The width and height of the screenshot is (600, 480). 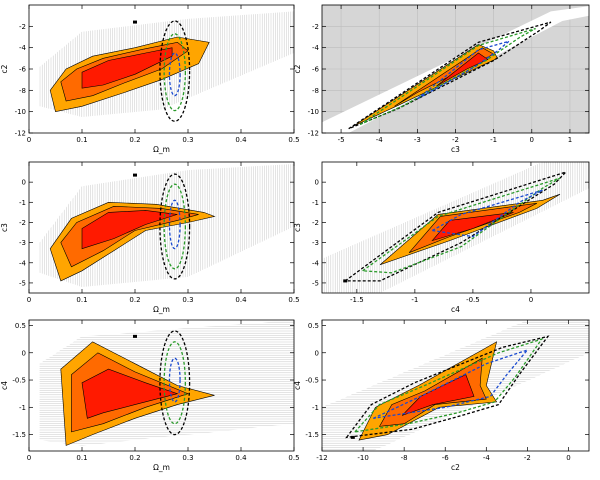 I want to click on x-tick-label: -3, so click(x=417, y=140).